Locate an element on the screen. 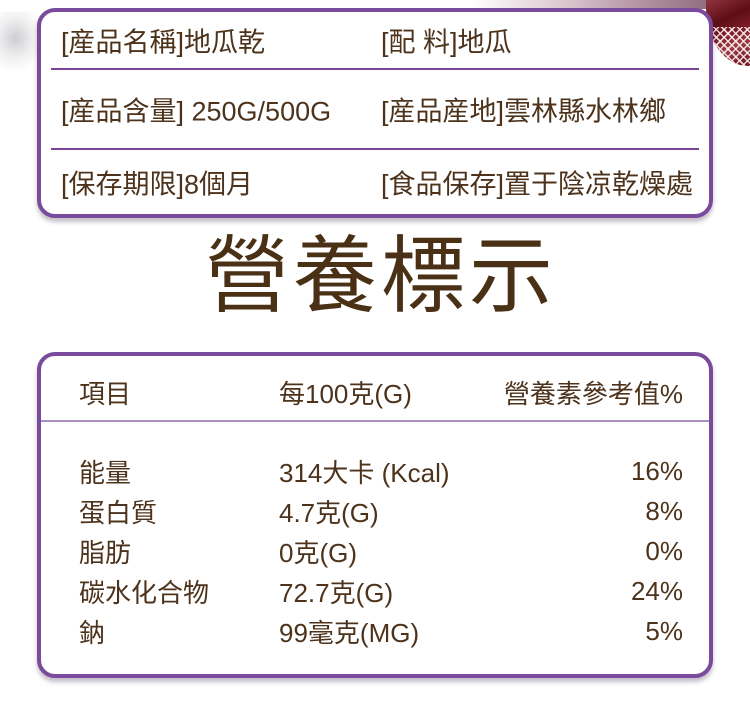 The width and height of the screenshot is (750, 722). table-row-energy: 能量 314大卡 (Kcal) 16% is located at coordinates (375, 471).